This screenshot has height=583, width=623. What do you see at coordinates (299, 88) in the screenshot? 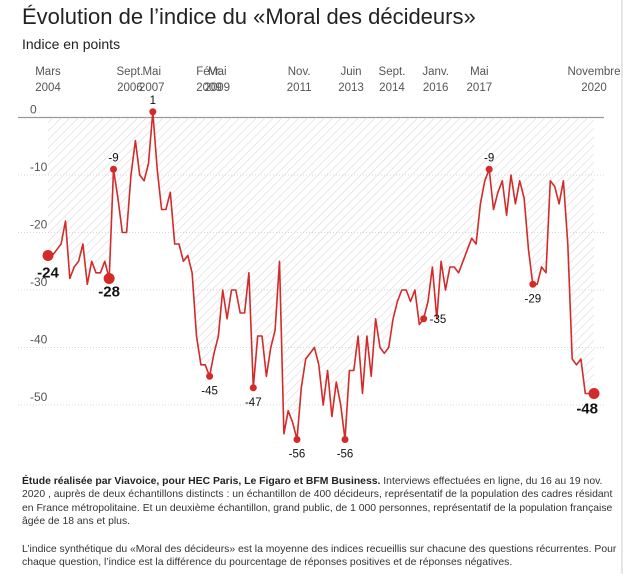
I see `x-tick-label: 2011` at bounding box center [299, 88].